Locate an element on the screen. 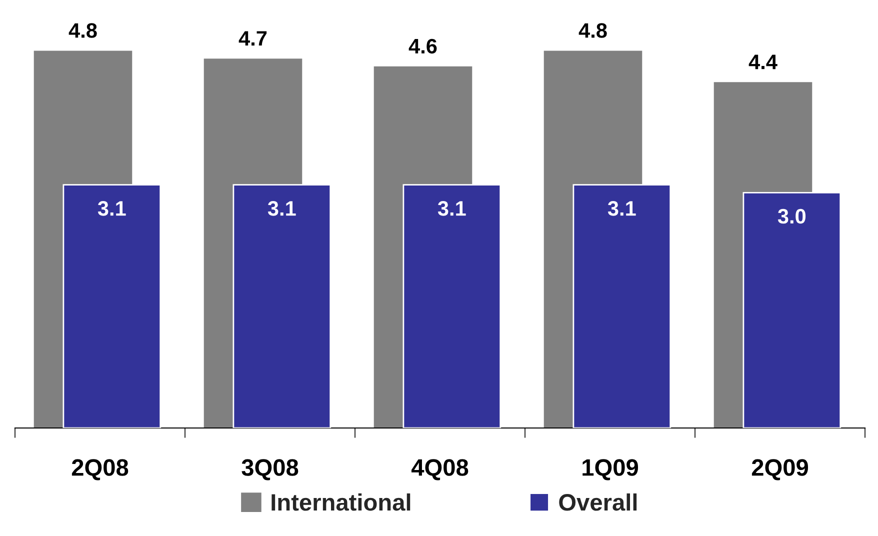 This screenshot has height=536, width=878. x-tick-label: 2Q09 is located at coordinates (780, 469).